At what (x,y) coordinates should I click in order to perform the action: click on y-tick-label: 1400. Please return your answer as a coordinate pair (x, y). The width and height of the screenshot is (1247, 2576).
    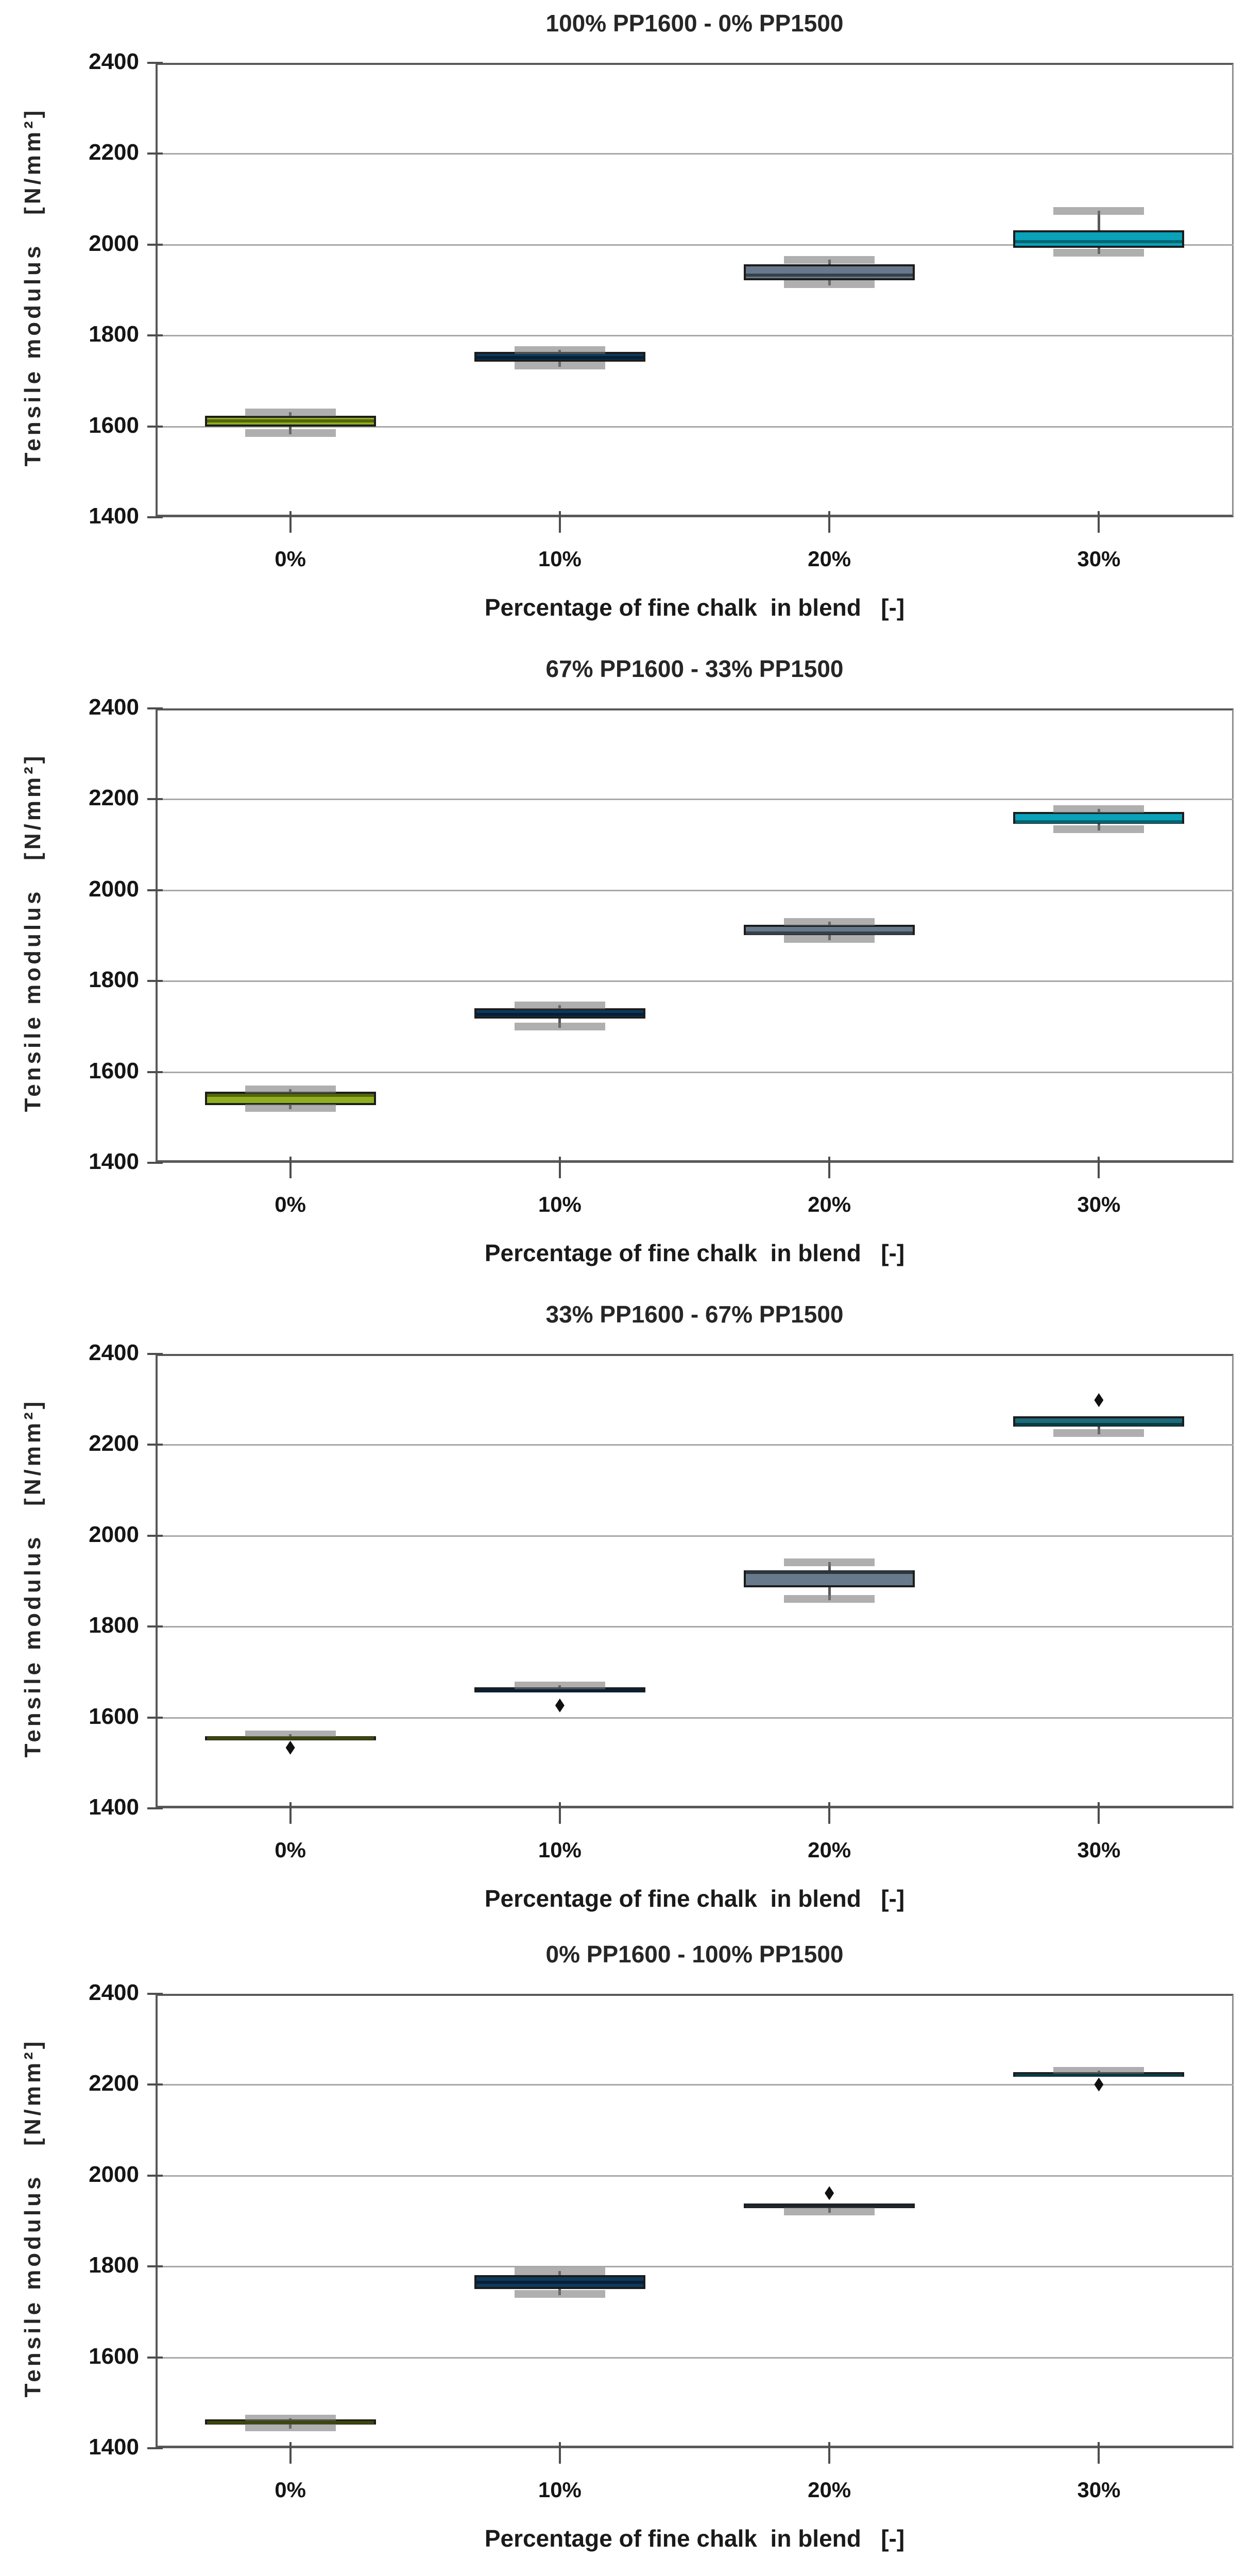
    Looking at the image, I should click on (114, 1161).